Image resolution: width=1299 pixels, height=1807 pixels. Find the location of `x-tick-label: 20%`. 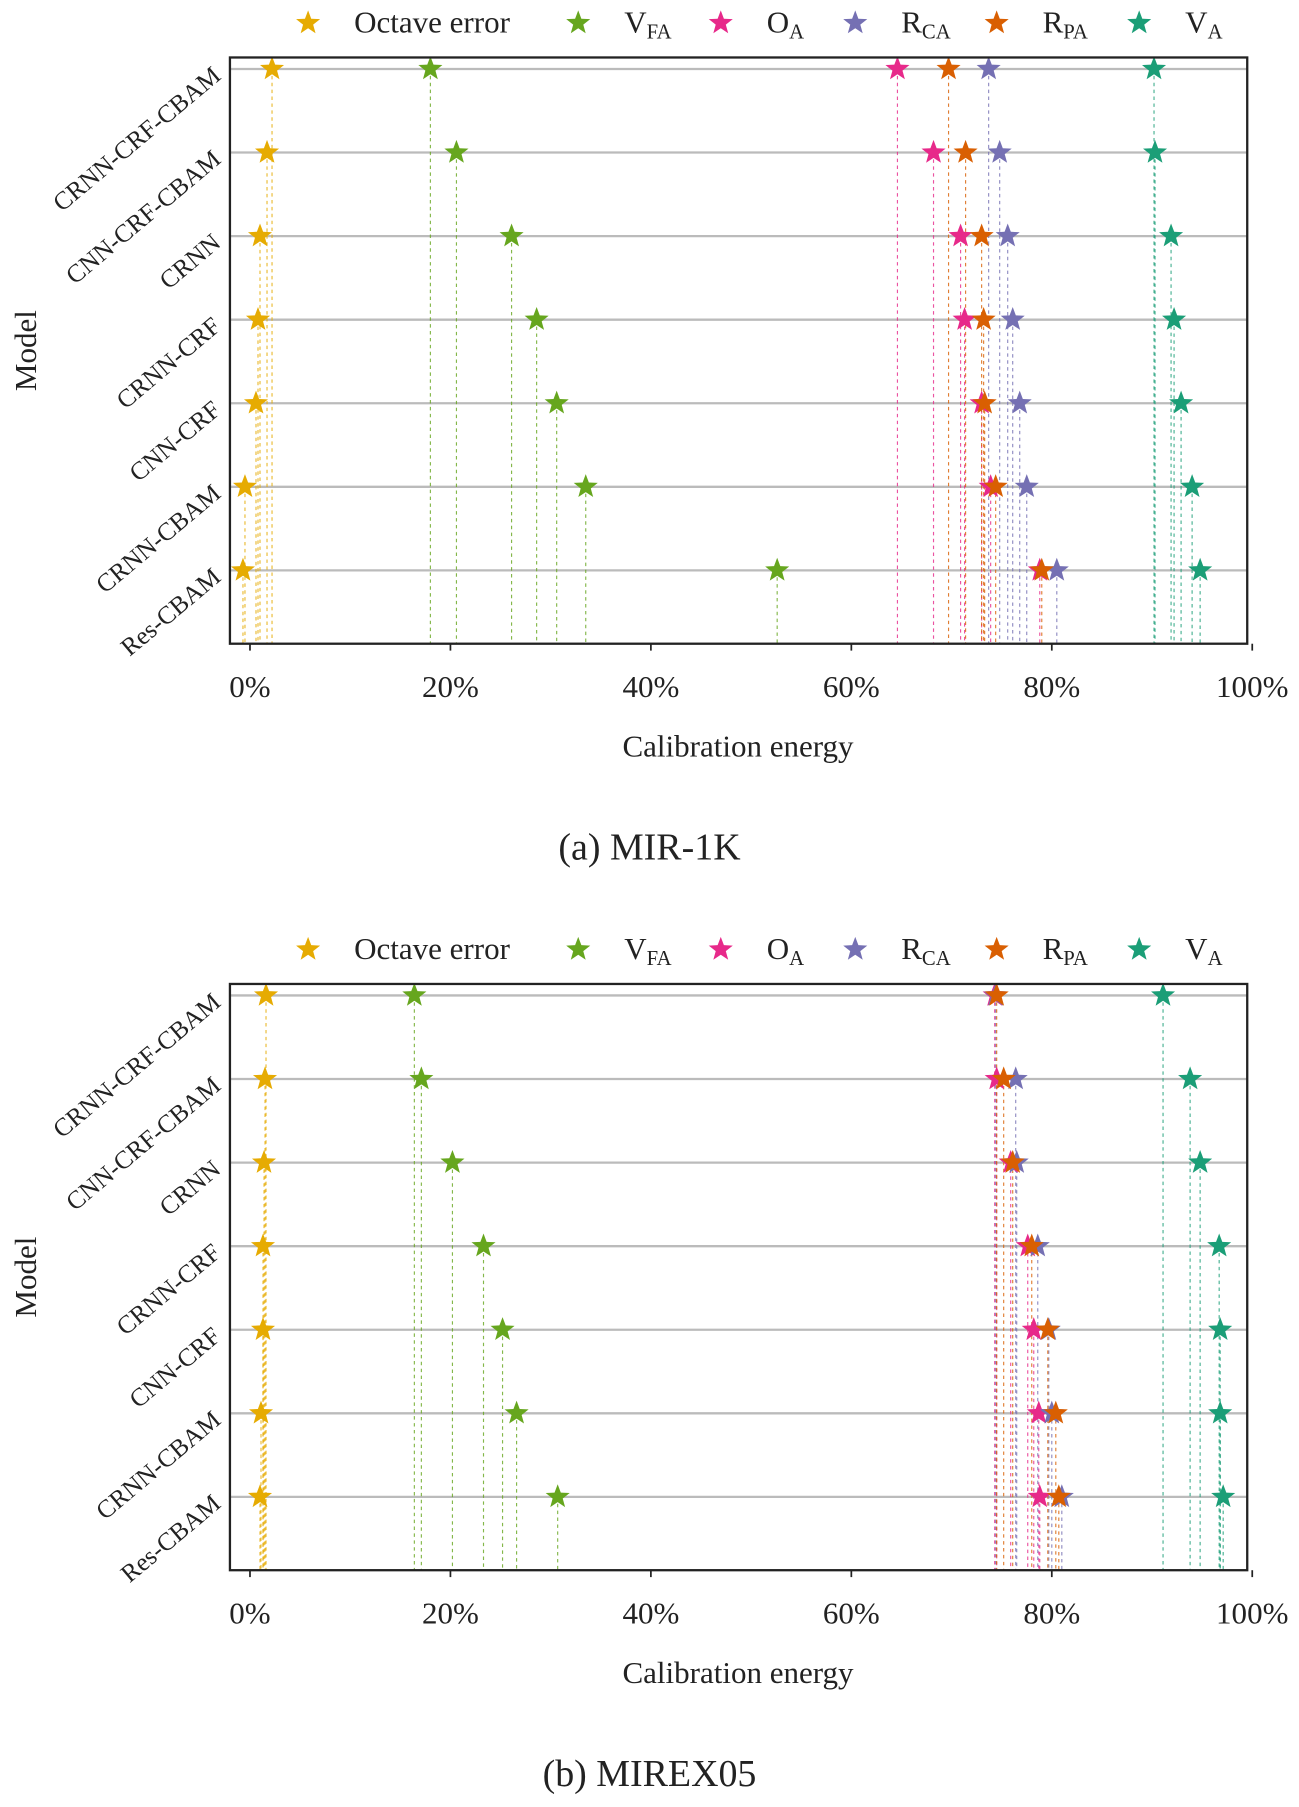

x-tick-label: 20% is located at coordinates (450, 686).